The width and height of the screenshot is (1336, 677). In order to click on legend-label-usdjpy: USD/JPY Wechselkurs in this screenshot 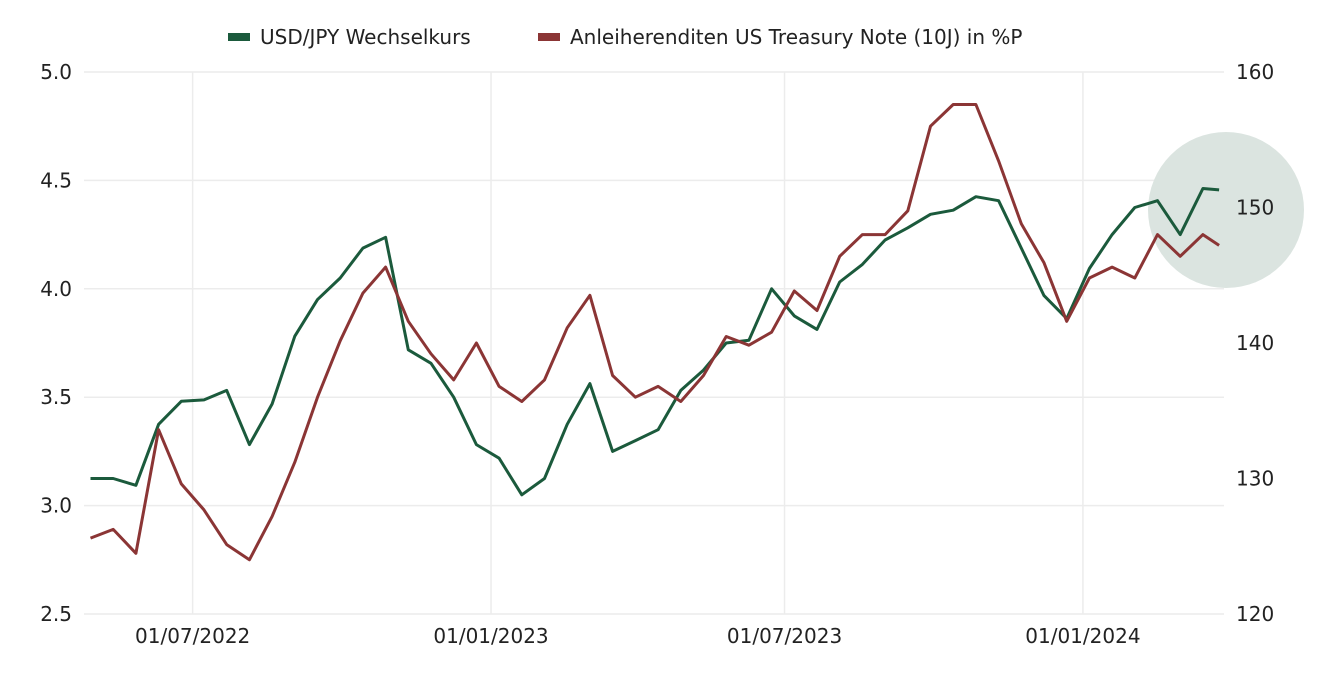, I will do `click(365, 37)`.